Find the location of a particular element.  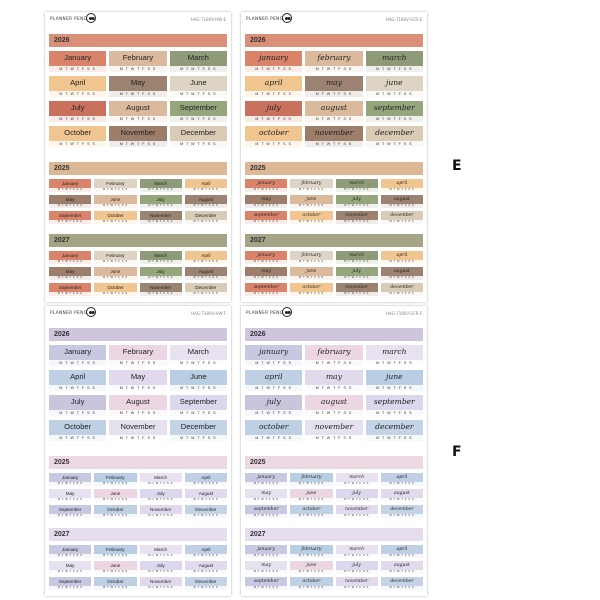

month-sticker-large: april M T W T F S S is located at coordinates (274, 380).